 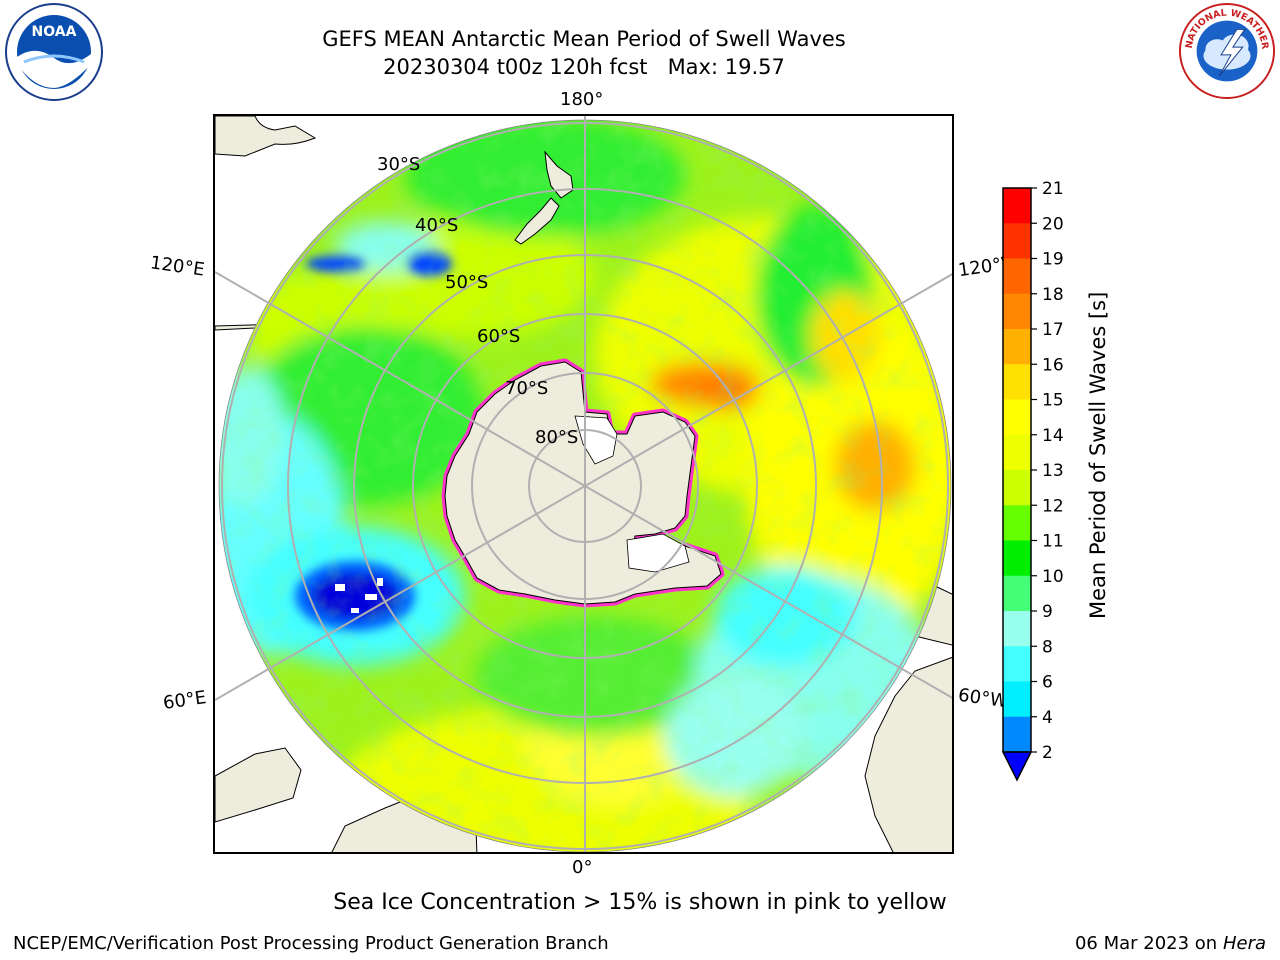 I want to click on colorbar-title: Mean Period of Swell Waves [s], so click(x=1098, y=455).